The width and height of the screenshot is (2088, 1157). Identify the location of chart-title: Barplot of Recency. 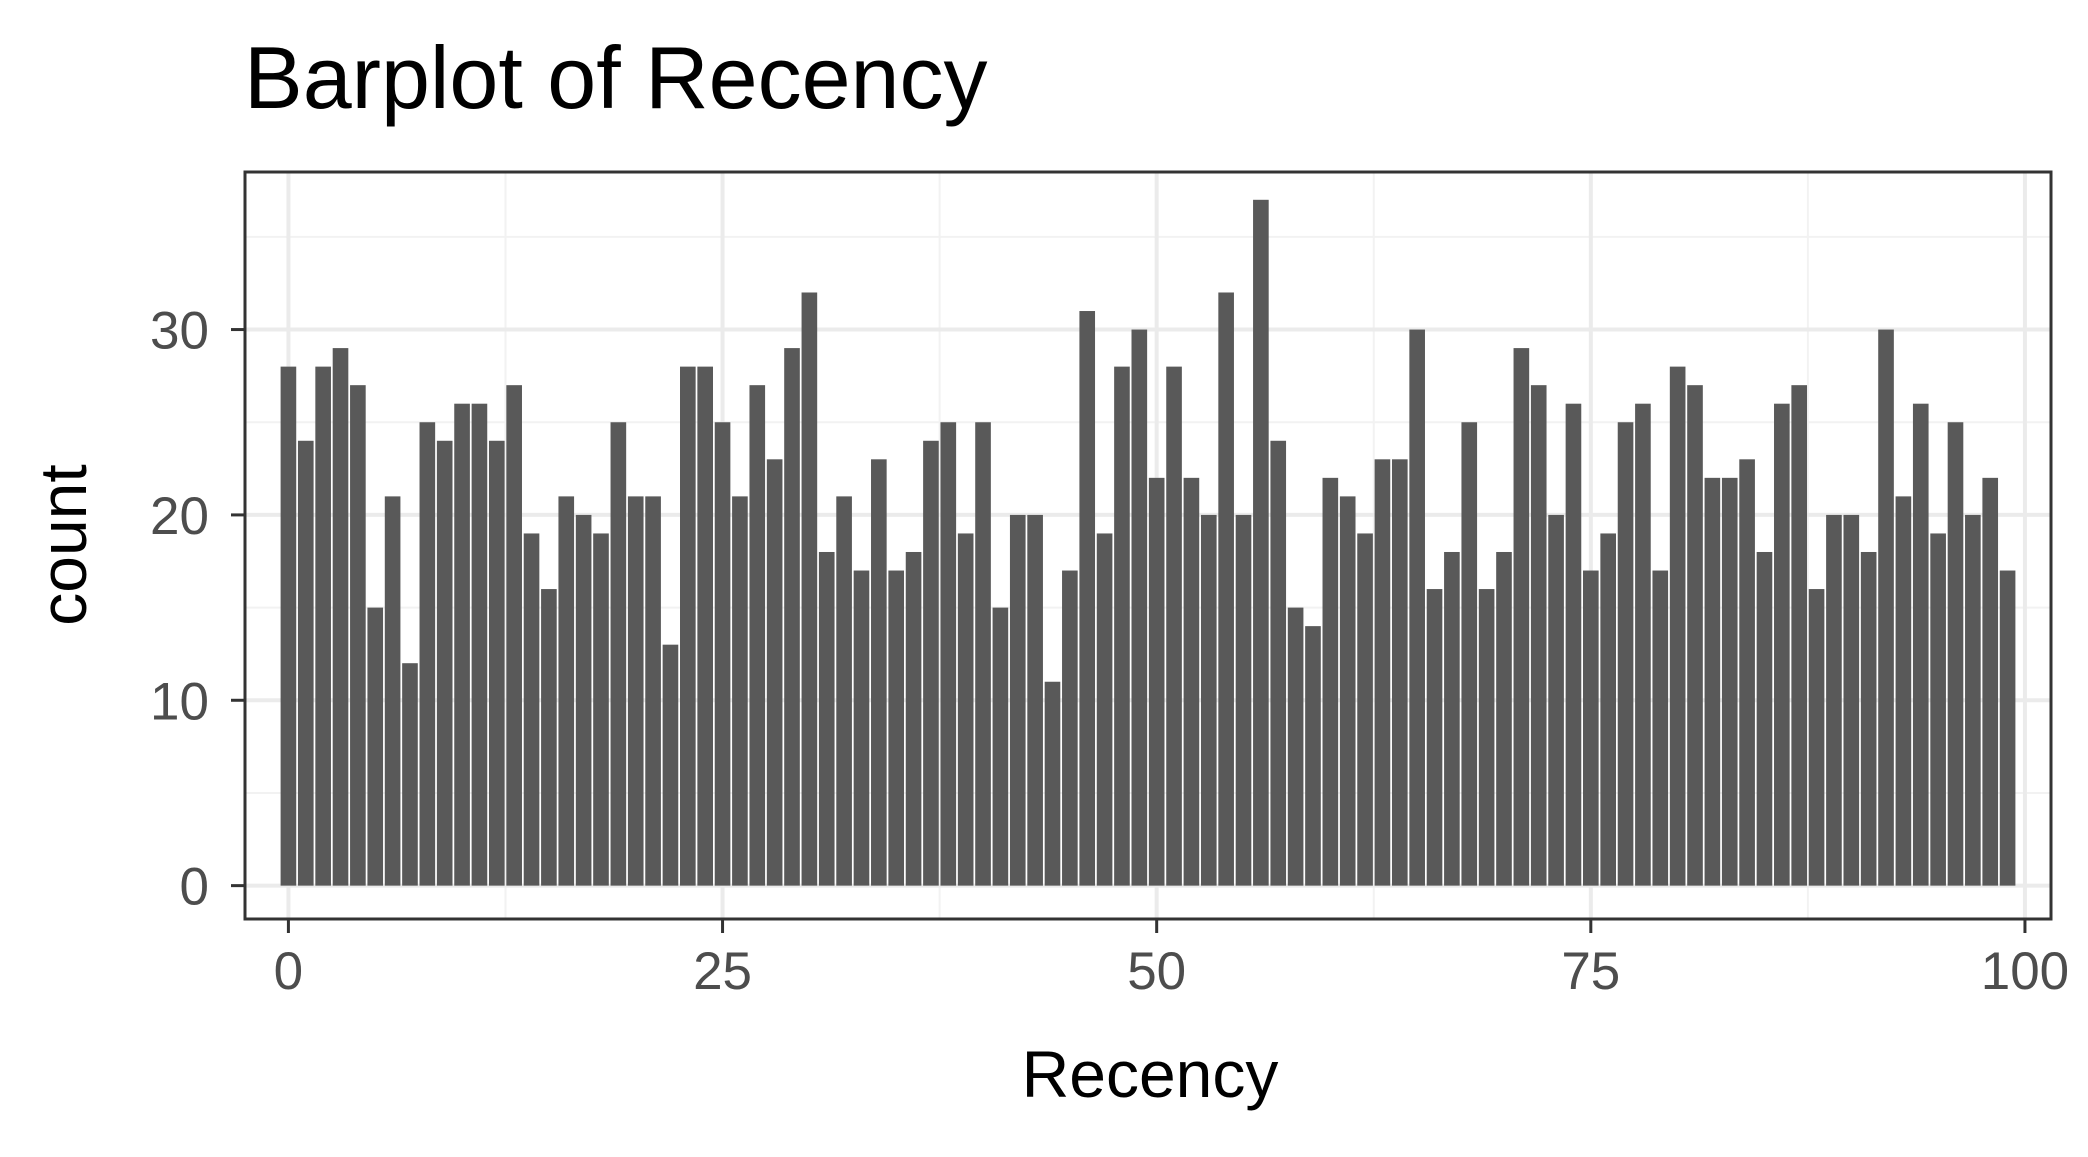
(616, 77).